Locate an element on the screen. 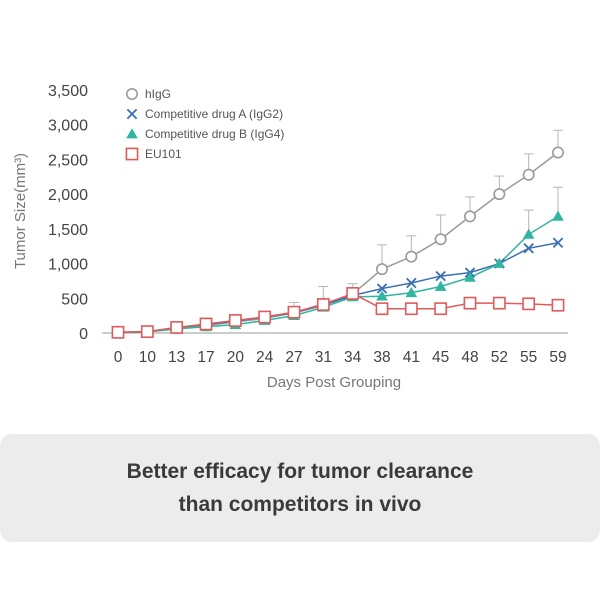 Image resolution: width=600 pixels, height=600 pixels. x-tick-label: 34 is located at coordinates (353, 357).